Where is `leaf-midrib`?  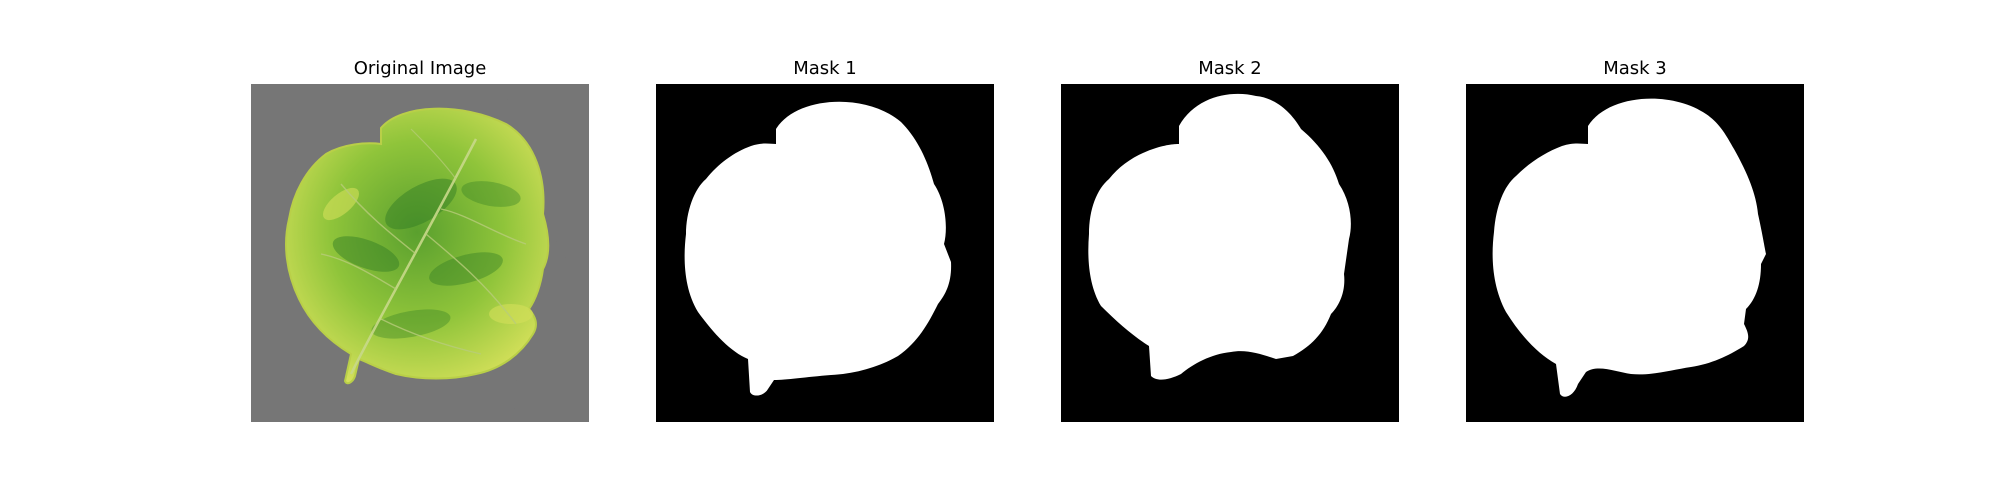
leaf-midrib is located at coordinates (413, 256).